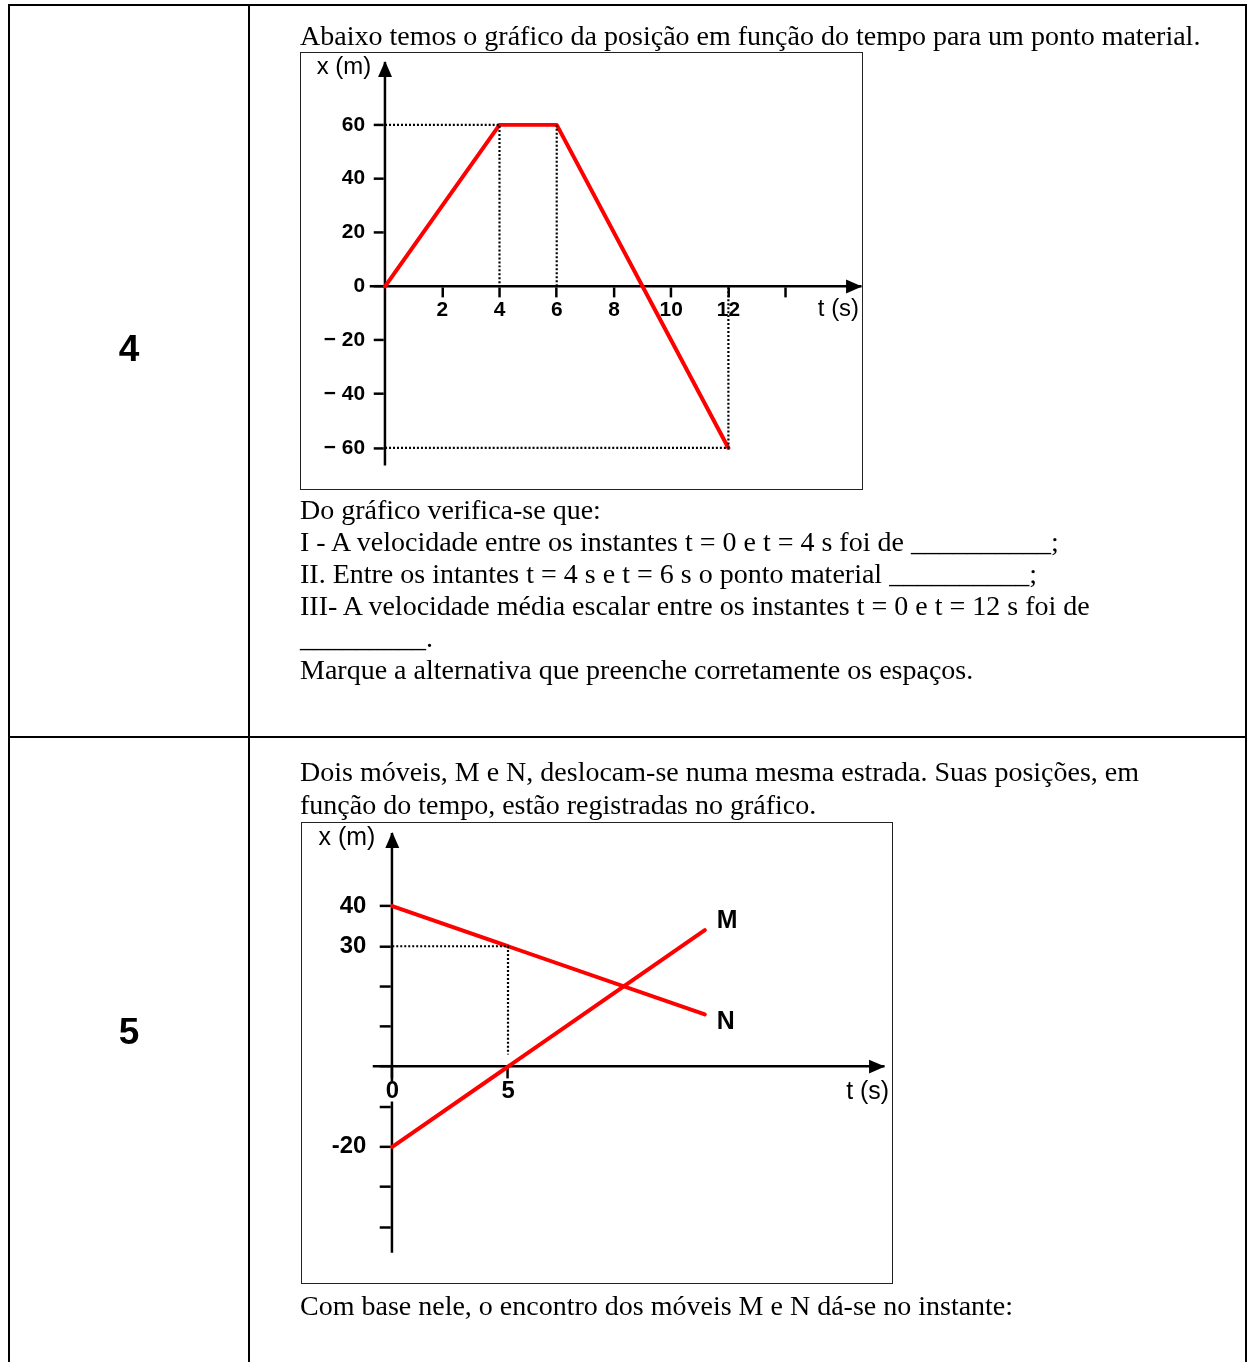 The height and width of the screenshot is (1362, 1248). Describe the element at coordinates (344, 339) in the screenshot. I see `y-tick-label: − 20` at that location.